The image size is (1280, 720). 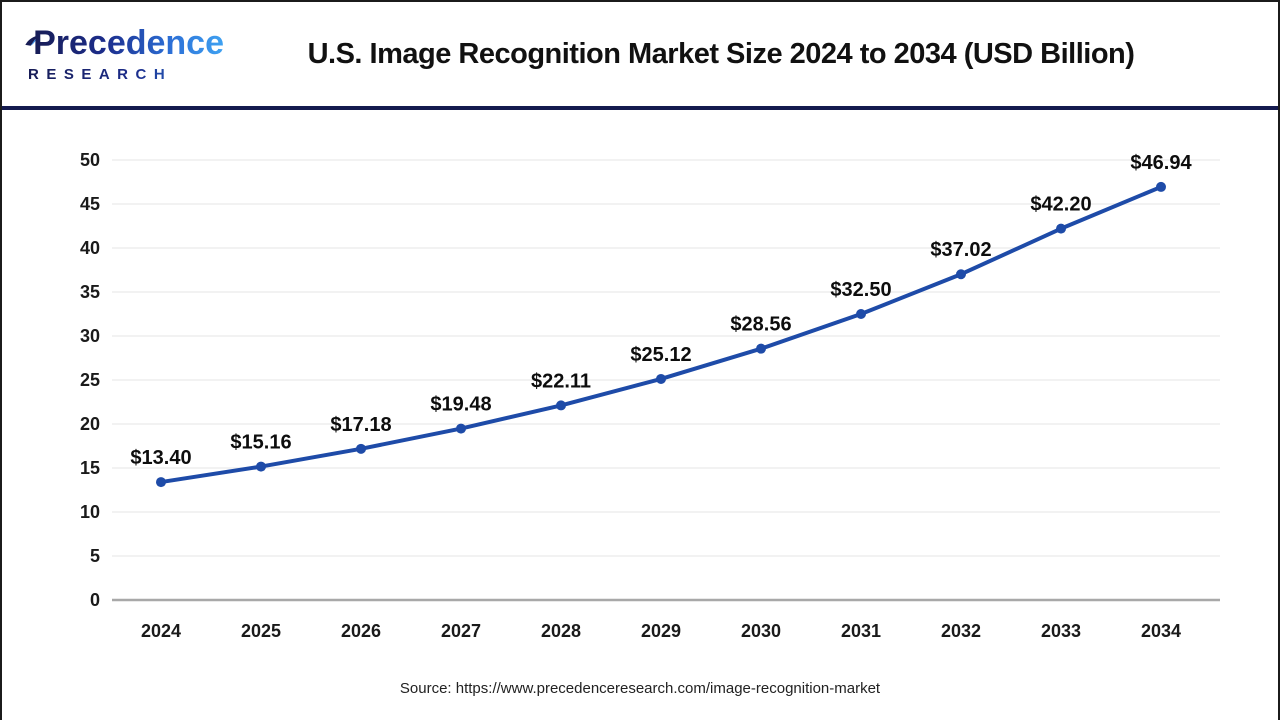 What do you see at coordinates (126, 74) in the screenshot?
I see `logo-text-research: RESEARCH` at bounding box center [126, 74].